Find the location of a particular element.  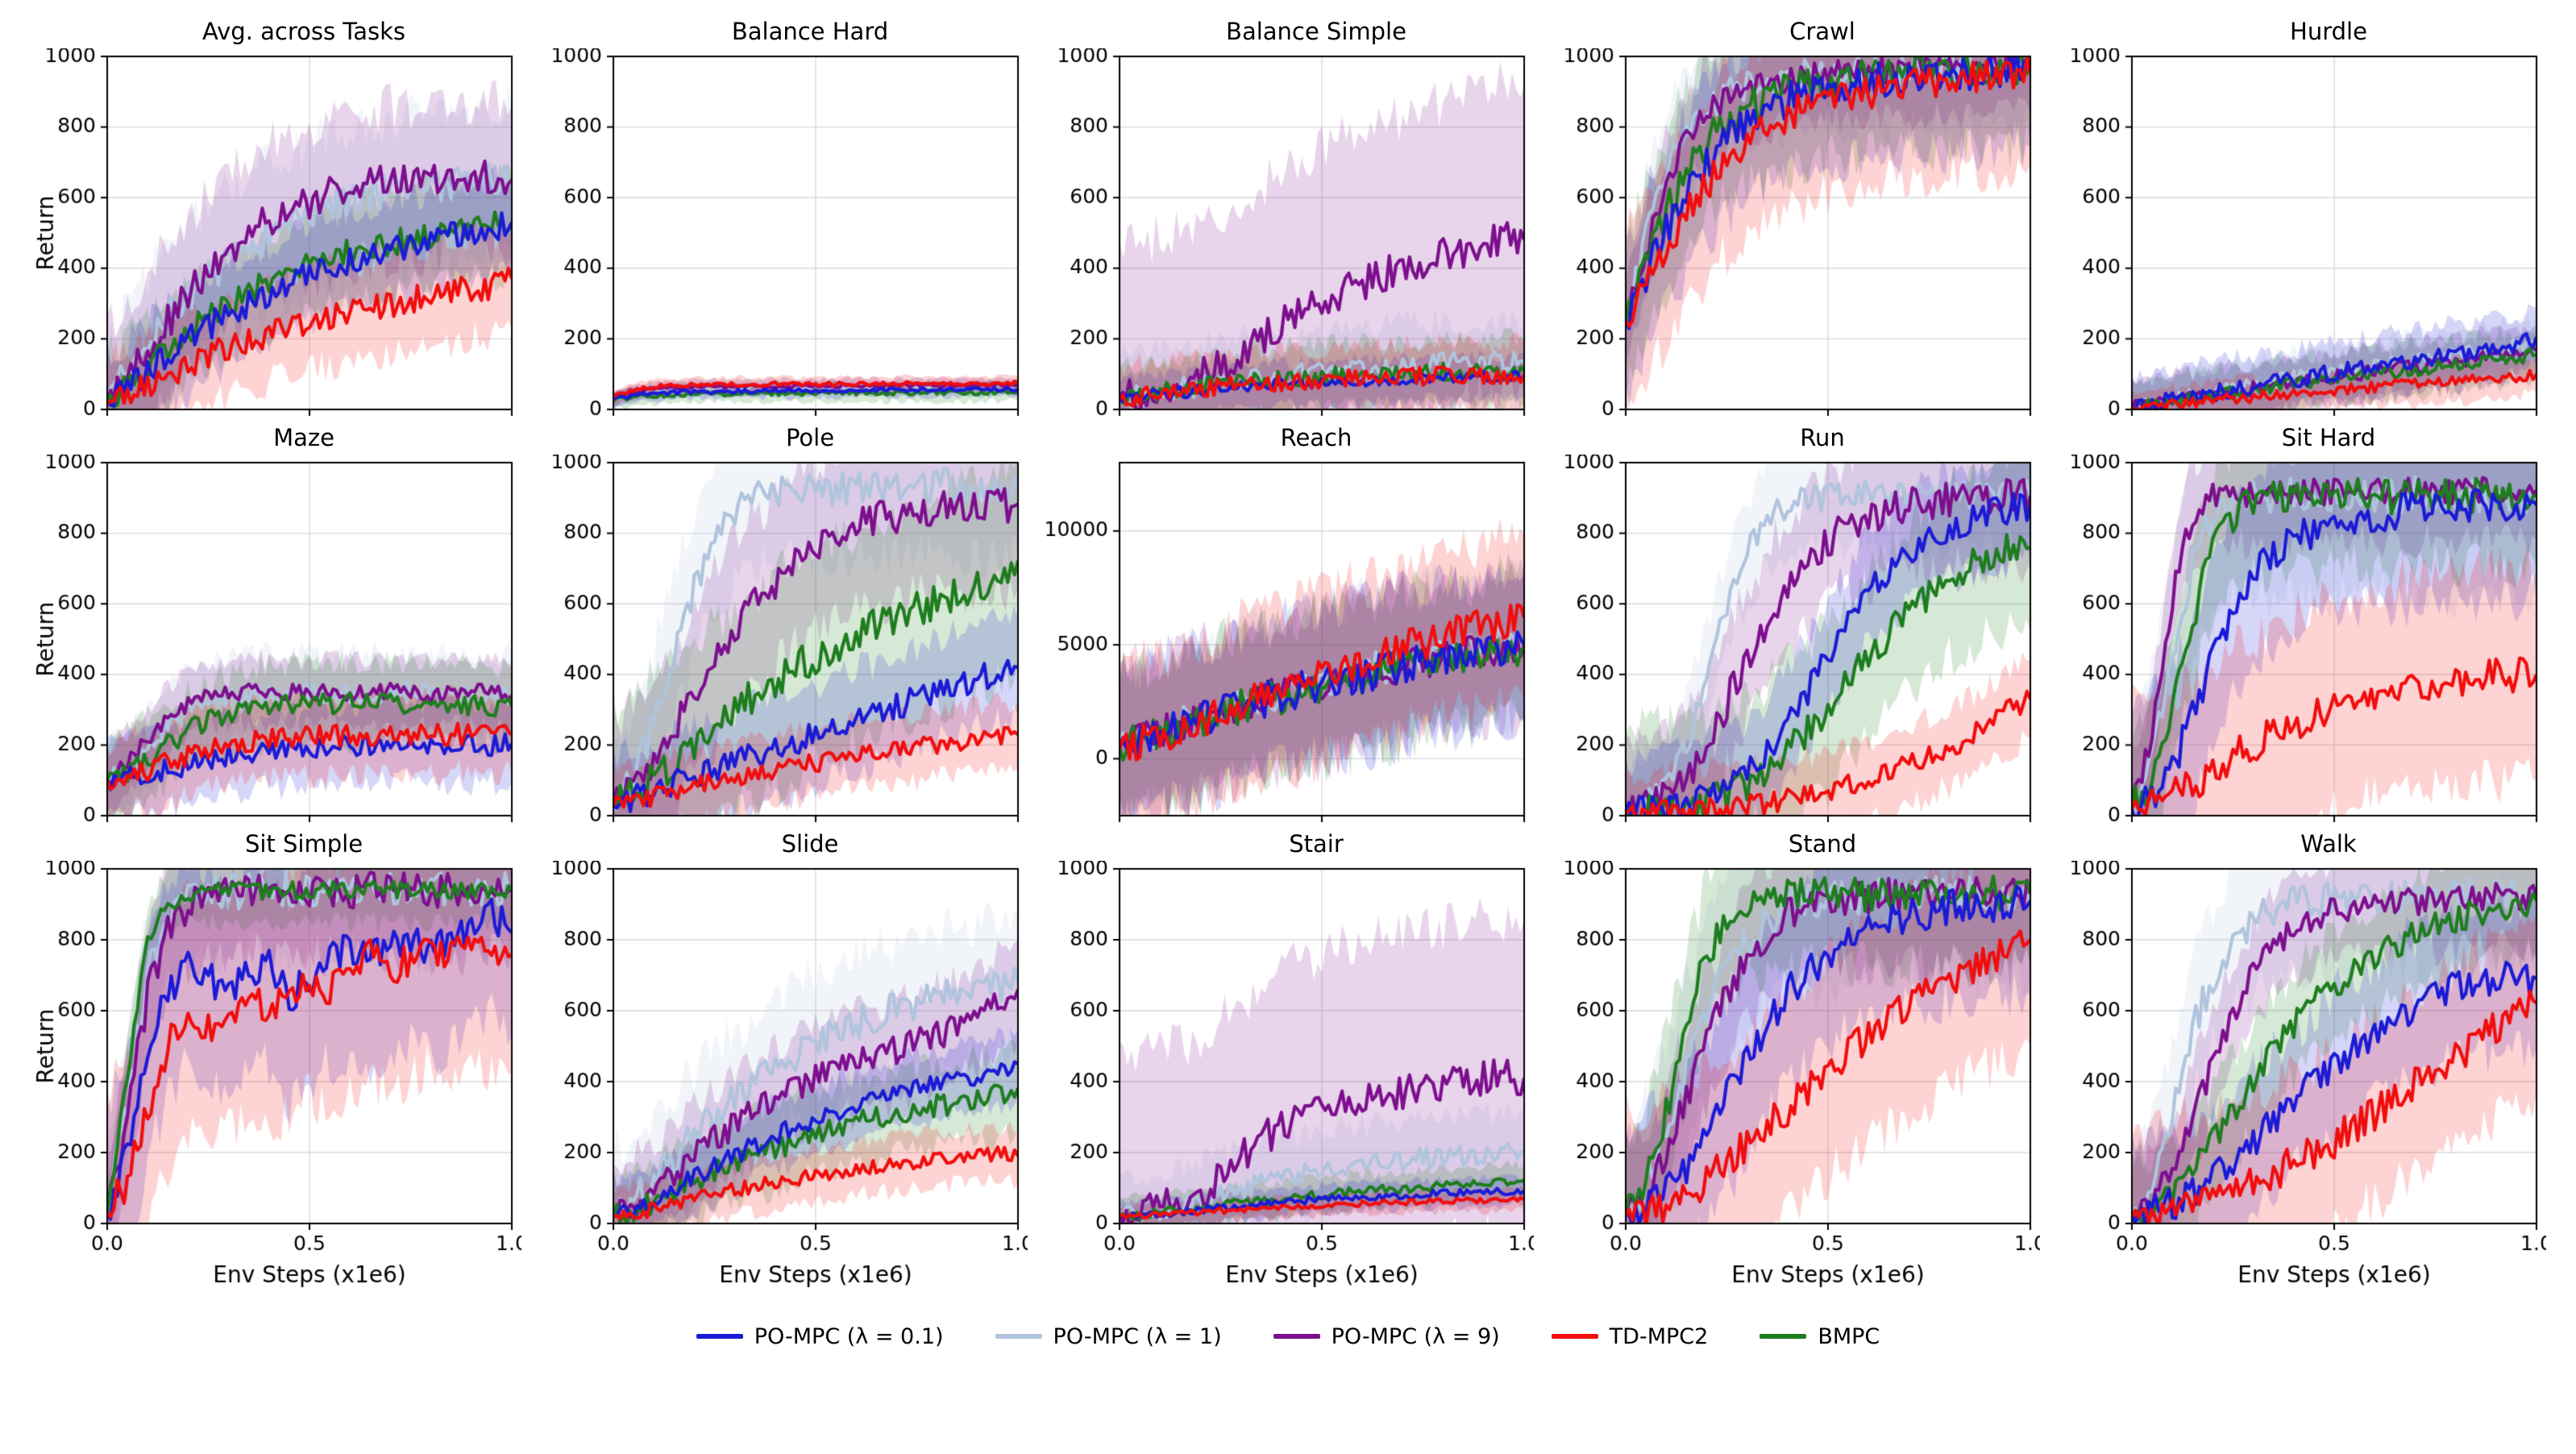

plot-title: Run is located at coordinates (1822, 438).